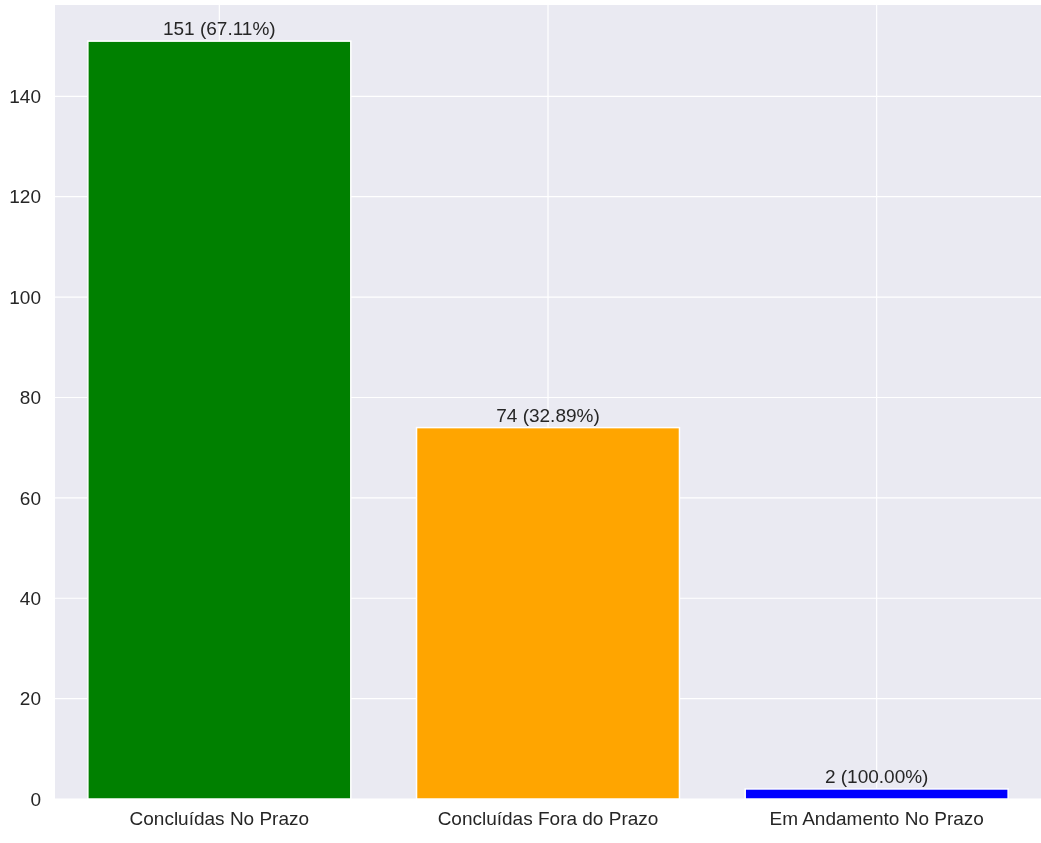 This screenshot has height=843, width=1041. What do you see at coordinates (219, 818) in the screenshot?
I see `x-tick-label: Concluídas No Prazo` at bounding box center [219, 818].